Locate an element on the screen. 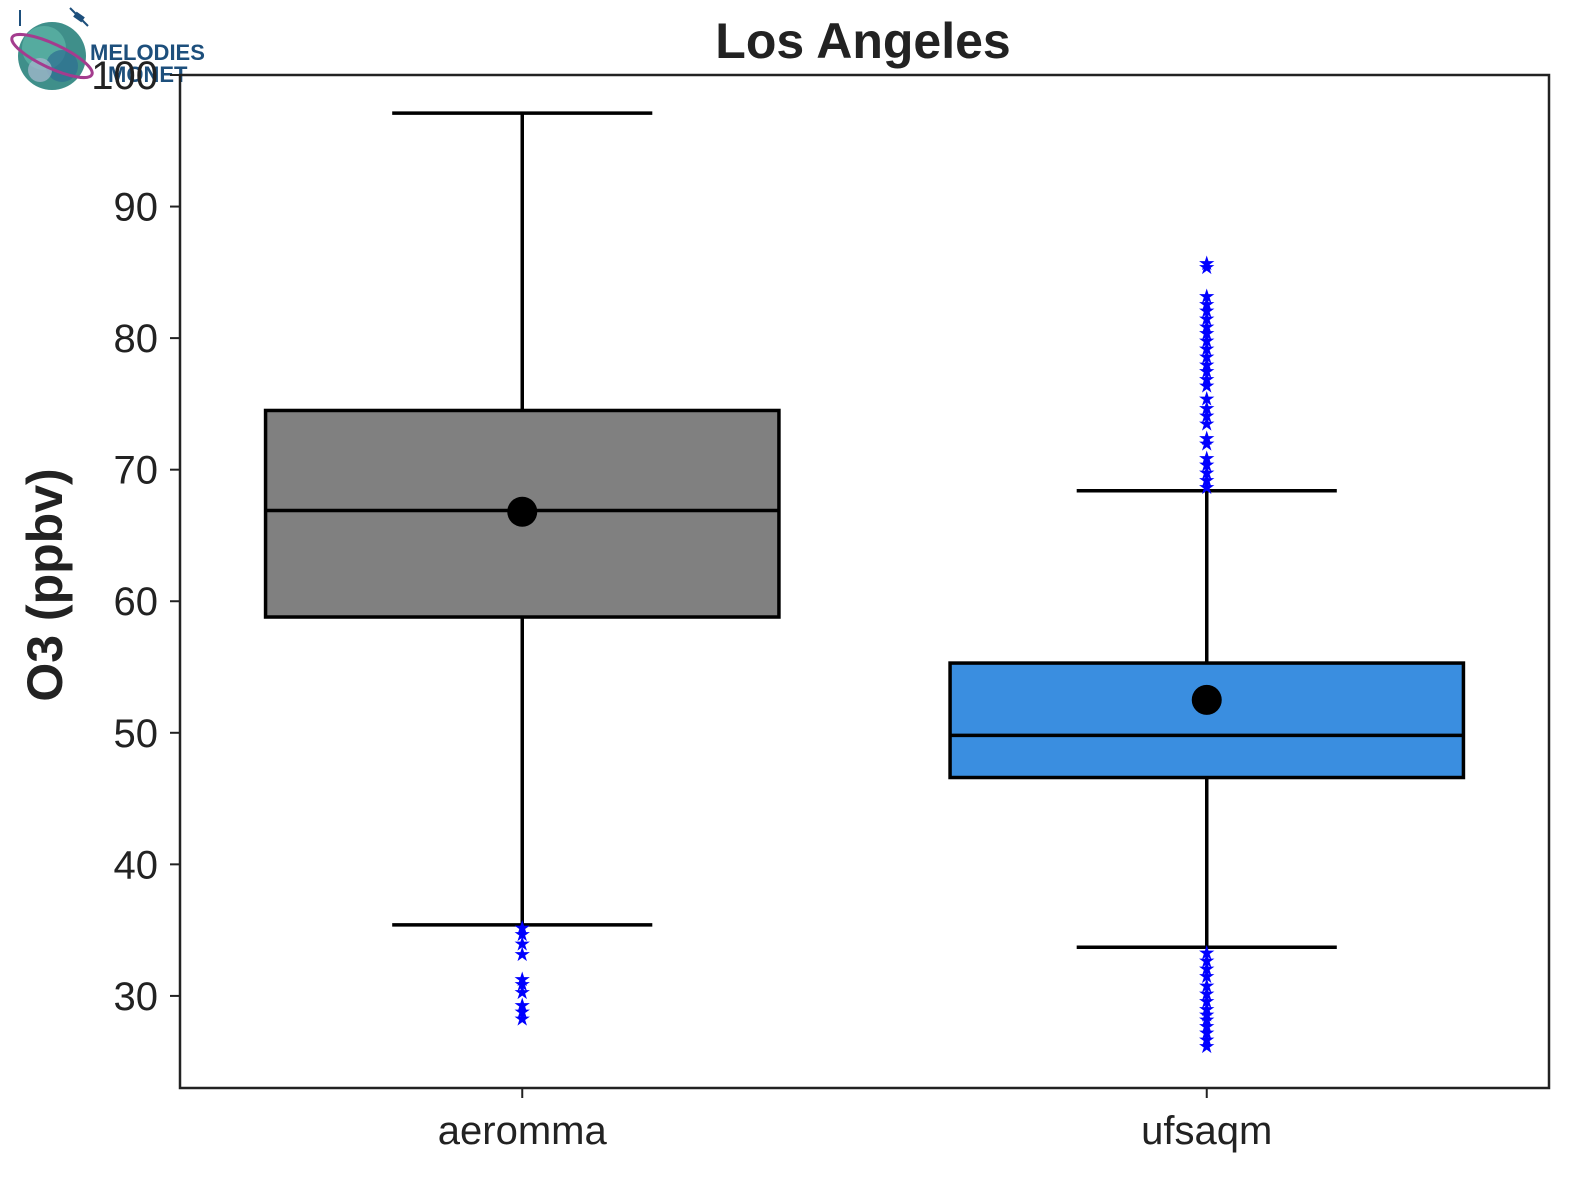 This screenshot has height=1183, width=1583. x-tick-label: aeromma is located at coordinates (523, 1131).